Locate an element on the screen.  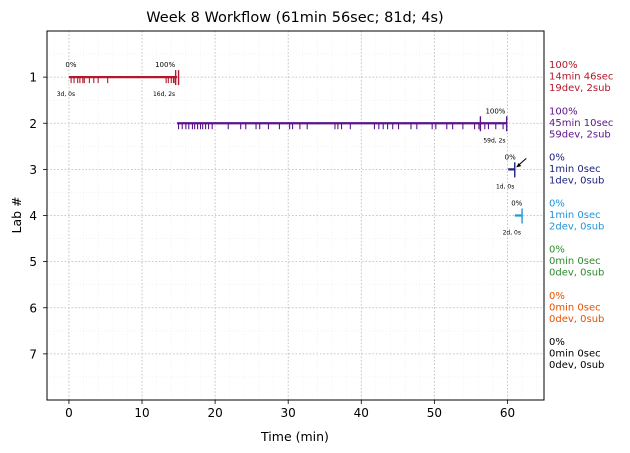
lab-6-summary-line: 0% is located at coordinates (557, 296).